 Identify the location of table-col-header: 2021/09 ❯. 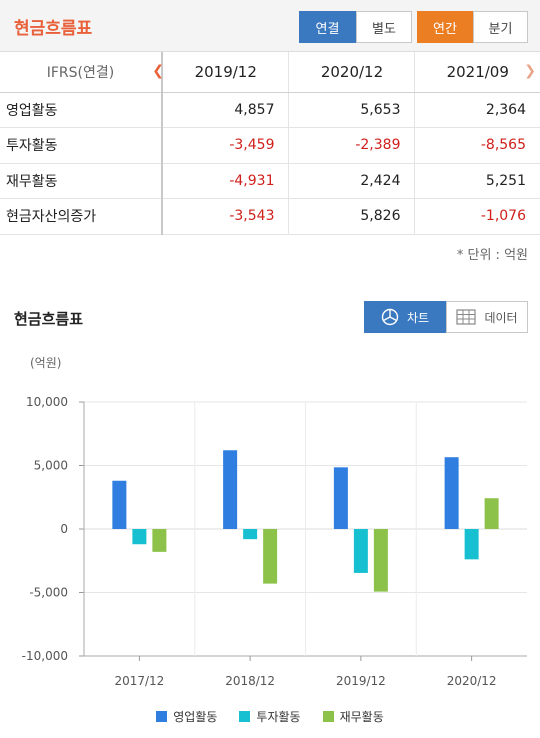
(477, 72).